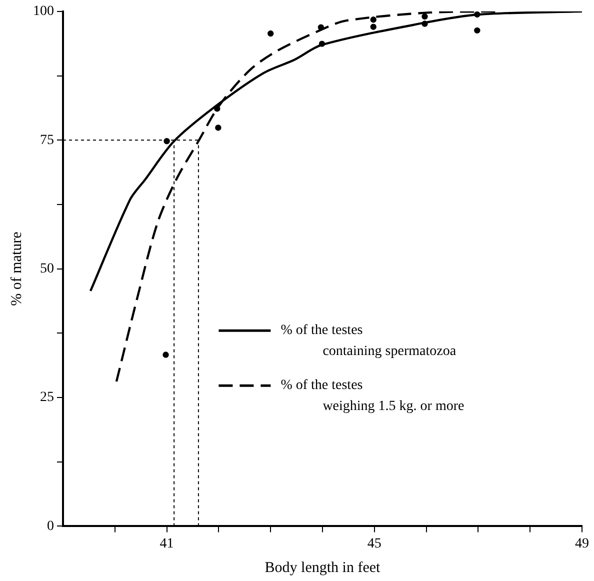  I want to click on y-tick-label: 75, so click(47, 140).